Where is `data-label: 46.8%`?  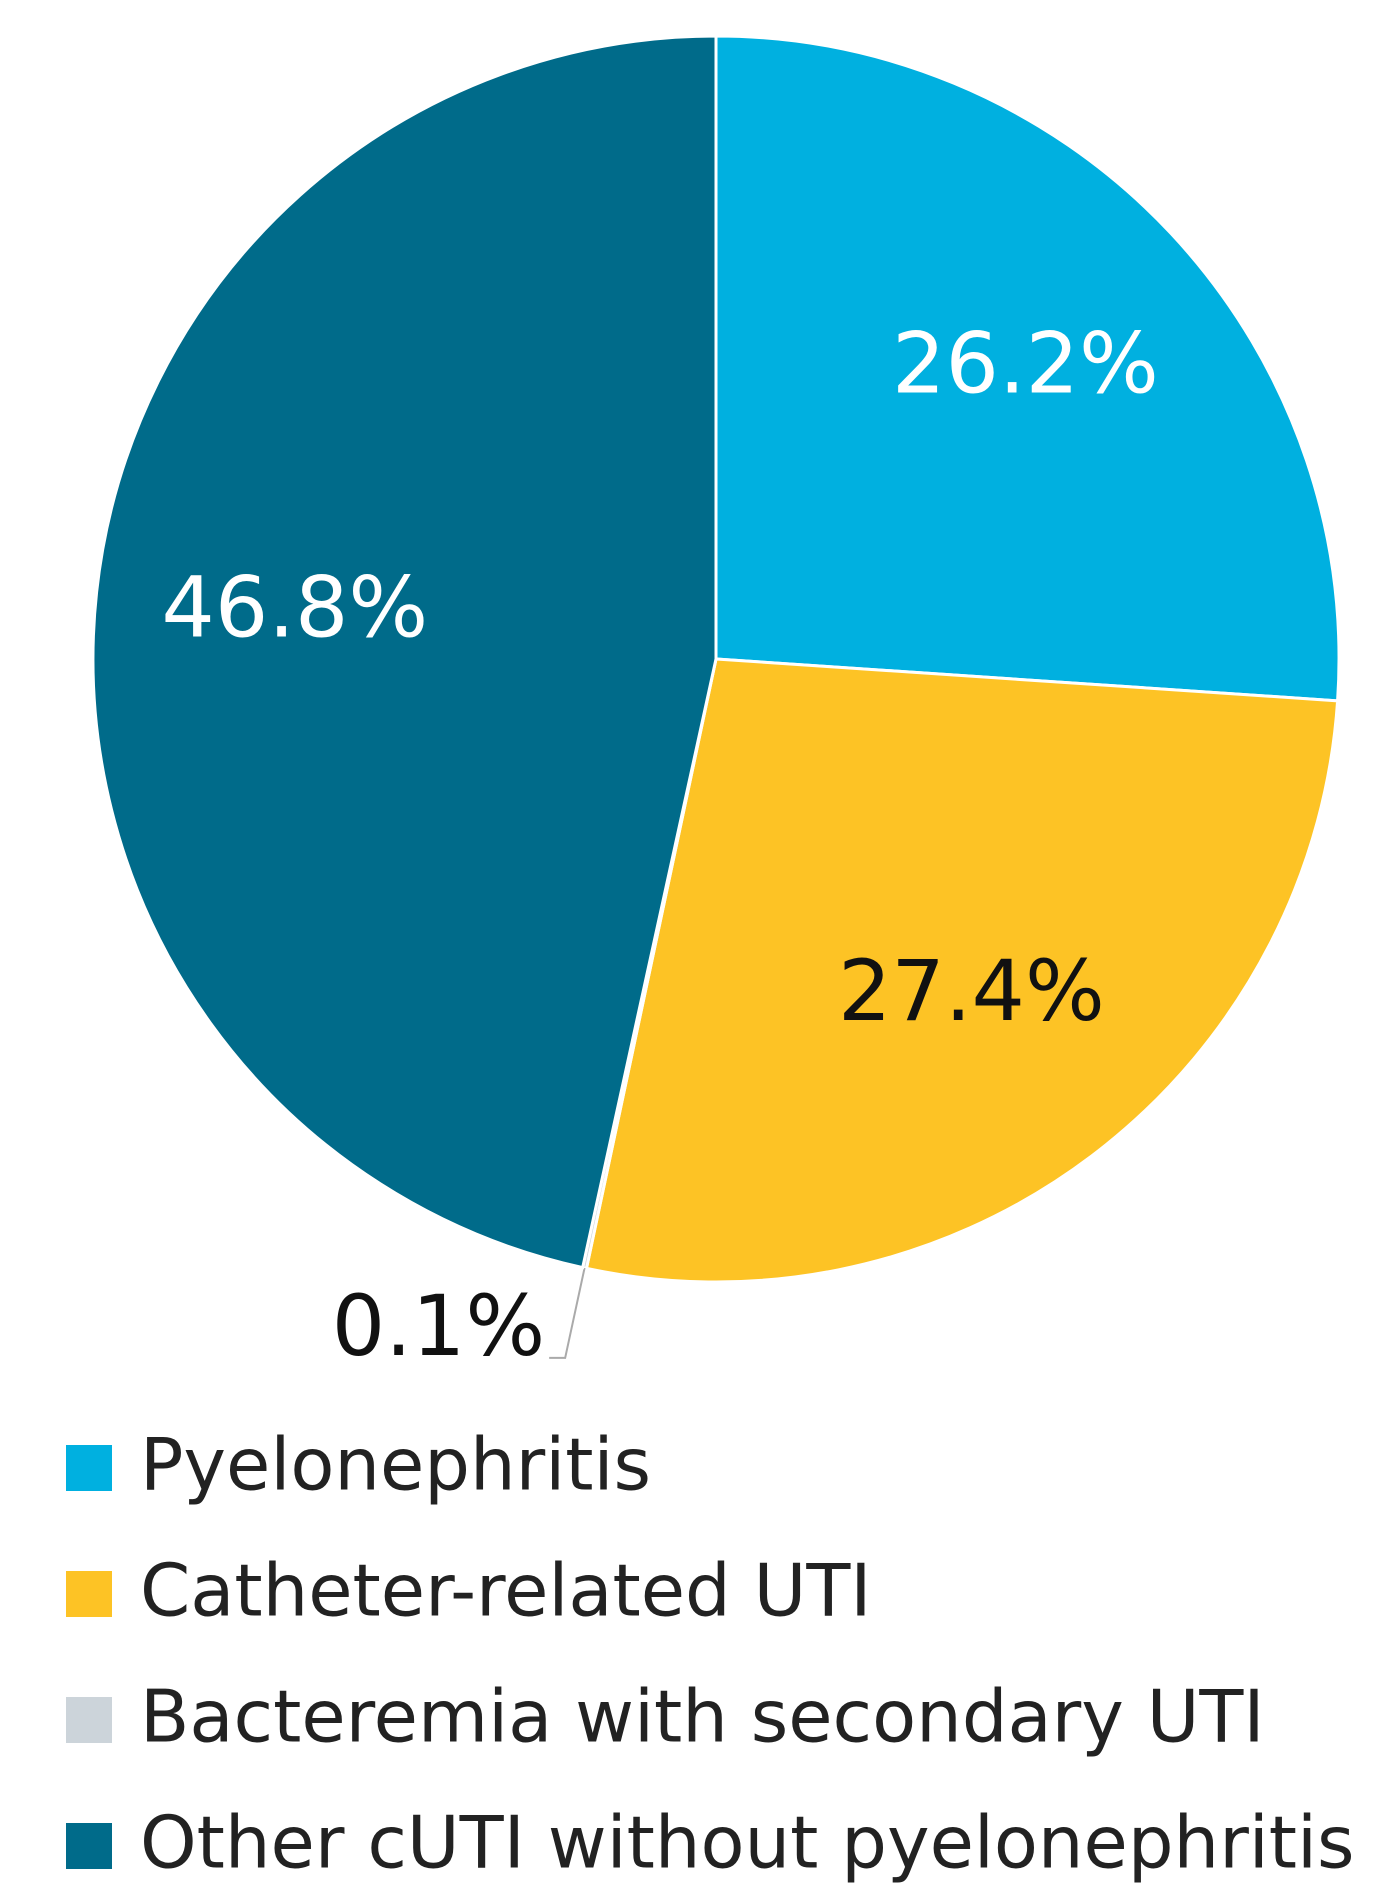 data-label: 46.8% is located at coordinates (294, 607).